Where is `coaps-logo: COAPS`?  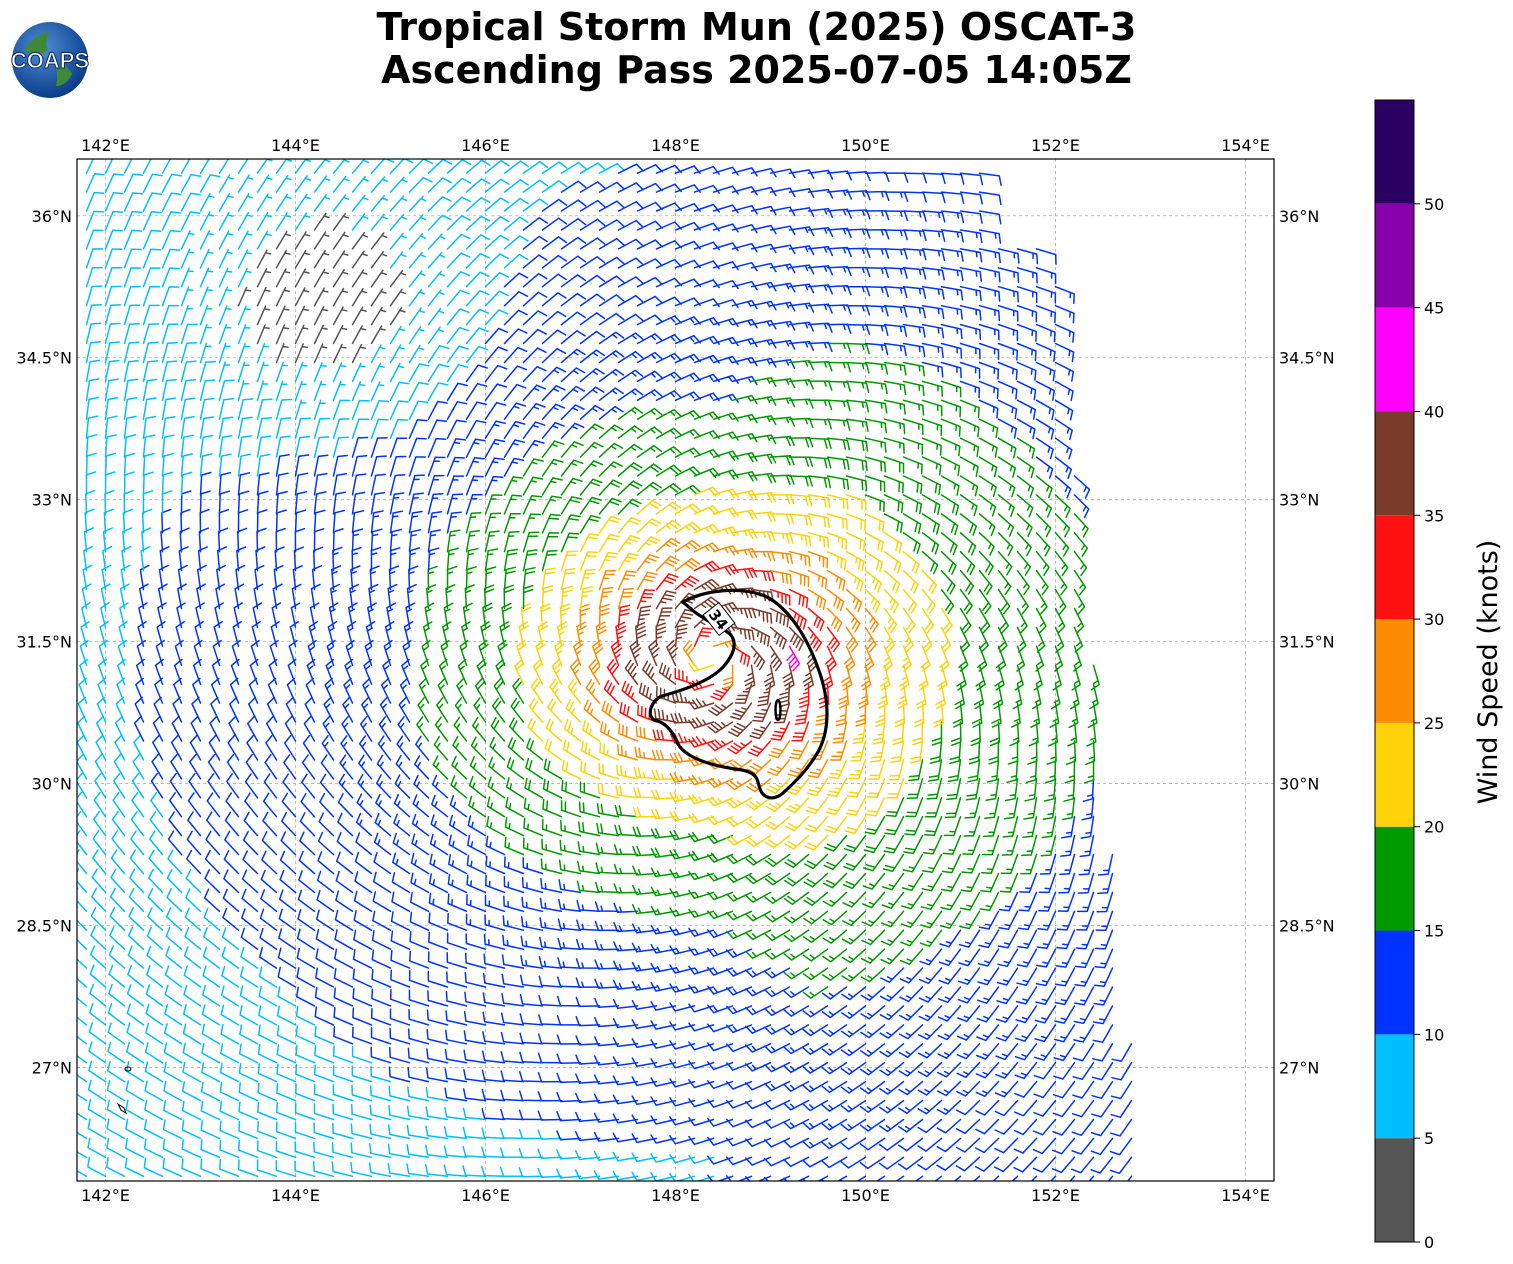 coaps-logo: COAPS is located at coordinates (50, 60).